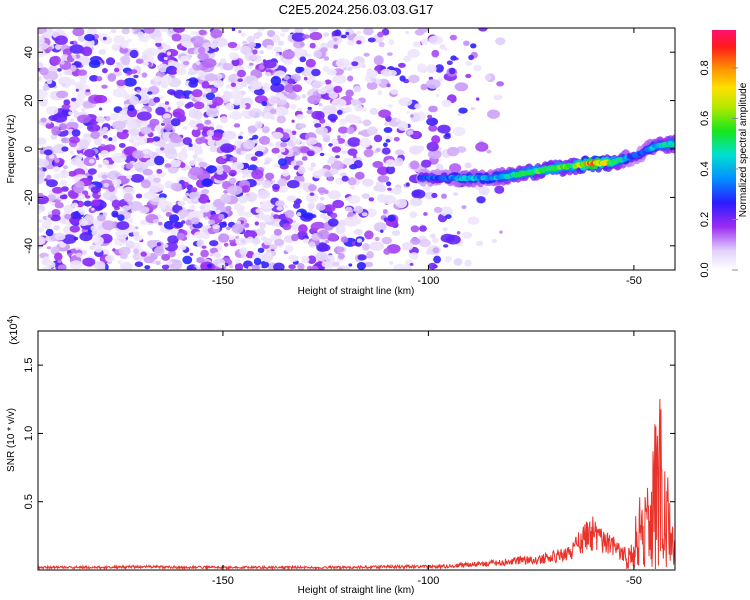 The width and height of the screenshot is (750, 600). What do you see at coordinates (428, 581) in the screenshot?
I see `snr-xtick-label: -100` at bounding box center [428, 581].